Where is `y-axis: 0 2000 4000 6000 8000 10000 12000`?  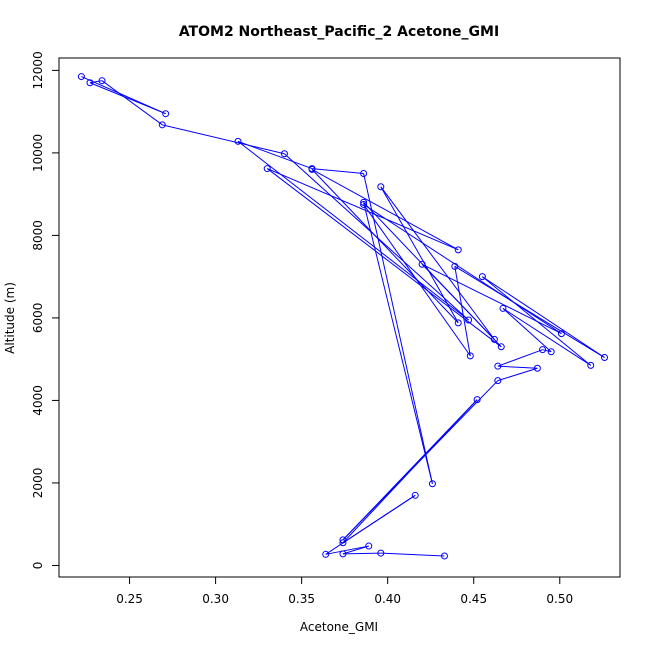
y-axis: 0 2000 4000 6000 8000 10000 12000 is located at coordinates (45, 310).